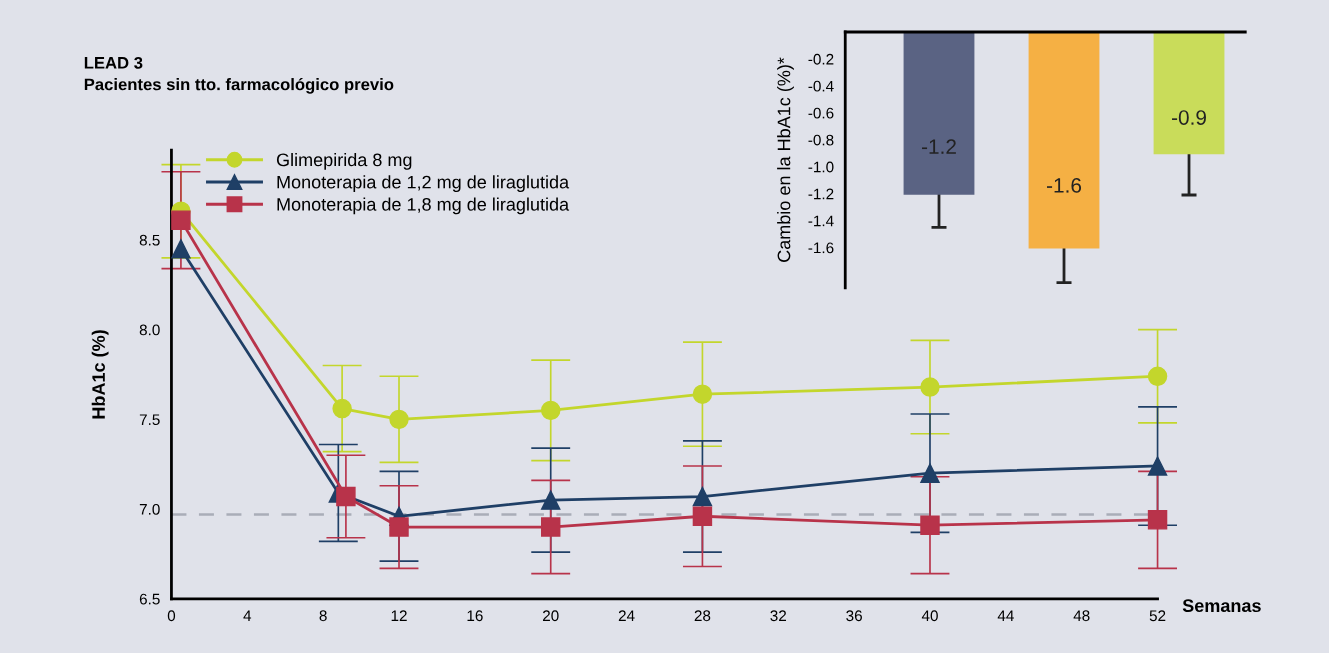 This screenshot has height=653, width=1329. I want to click on y-tick-label: 6.5, so click(149, 599).